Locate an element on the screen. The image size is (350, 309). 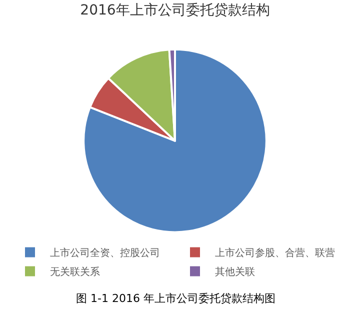
legend-label: 其他关联 is located at coordinates (235, 272).